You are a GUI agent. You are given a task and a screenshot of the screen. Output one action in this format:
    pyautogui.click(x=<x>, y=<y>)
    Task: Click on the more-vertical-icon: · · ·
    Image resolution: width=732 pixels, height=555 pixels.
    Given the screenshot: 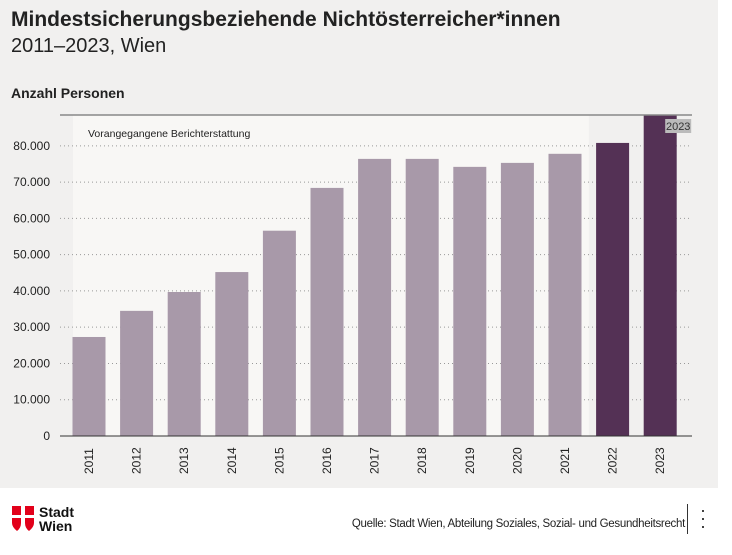 What is the action you would take?
    pyautogui.click(x=703, y=518)
    